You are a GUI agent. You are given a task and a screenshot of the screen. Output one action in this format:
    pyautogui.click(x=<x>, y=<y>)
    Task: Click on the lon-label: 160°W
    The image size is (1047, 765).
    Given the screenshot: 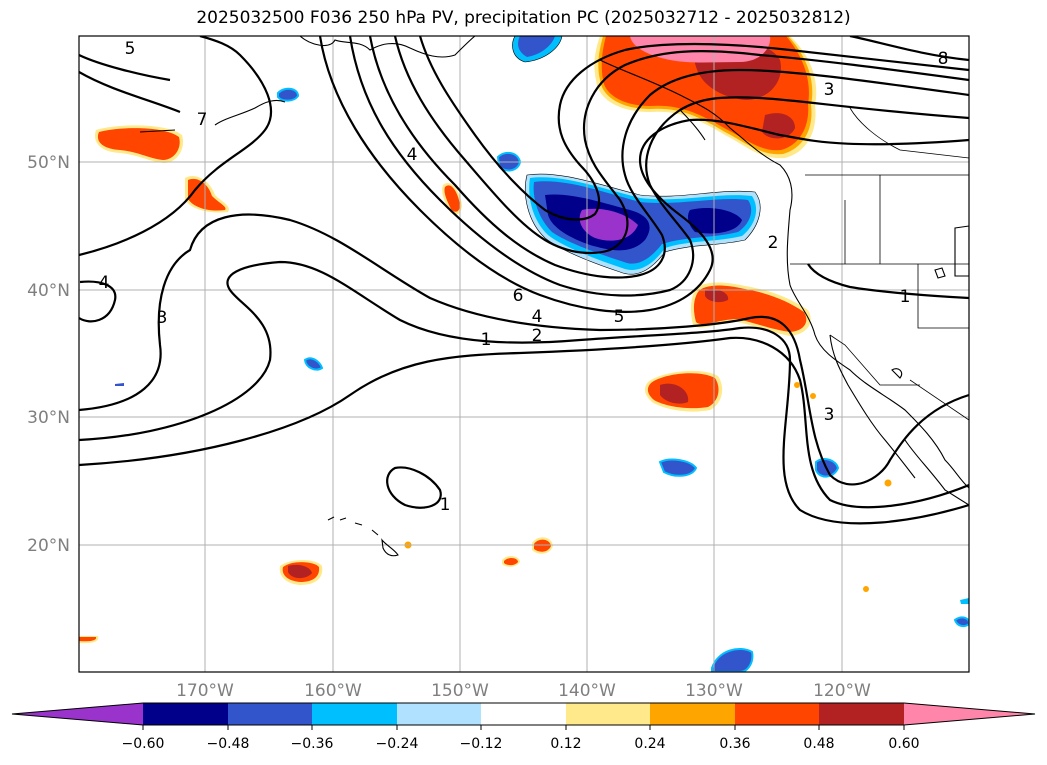 What is the action you would take?
    pyautogui.click(x=333, y=691)
    